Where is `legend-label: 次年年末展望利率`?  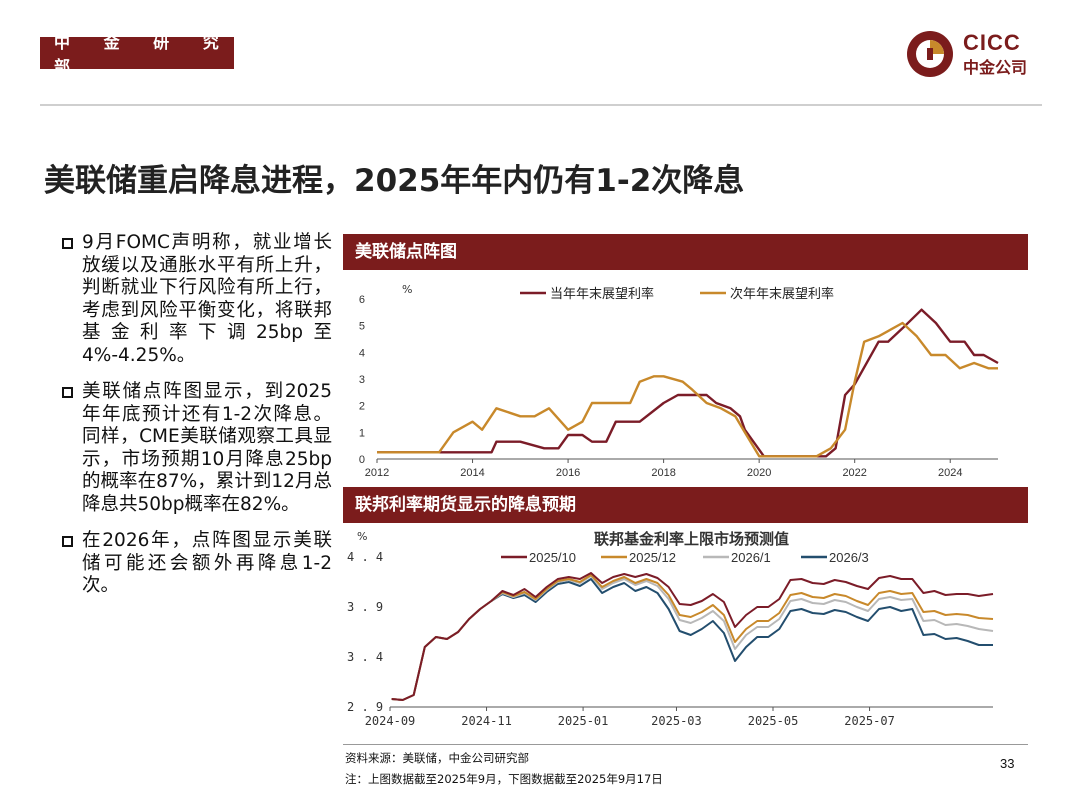
legend-label: 次年年末展望利率 is located at coordinates (782, 294).